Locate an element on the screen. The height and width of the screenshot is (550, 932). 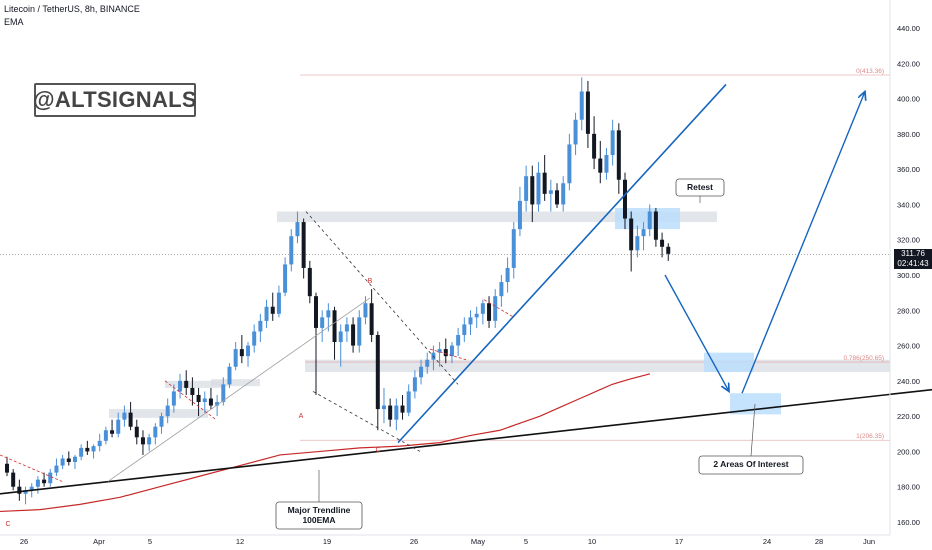
x-tick-label: 28 is located at coordinates (819, 541).